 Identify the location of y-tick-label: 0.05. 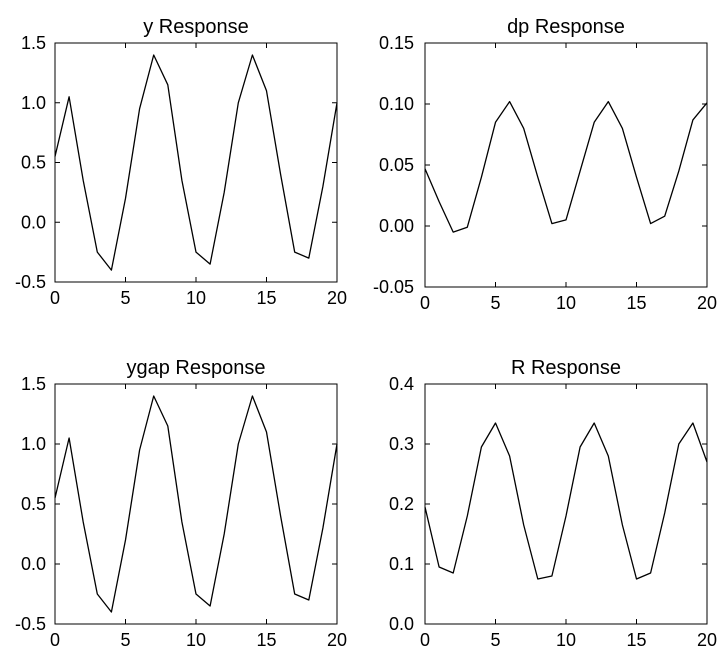
(396, 165).